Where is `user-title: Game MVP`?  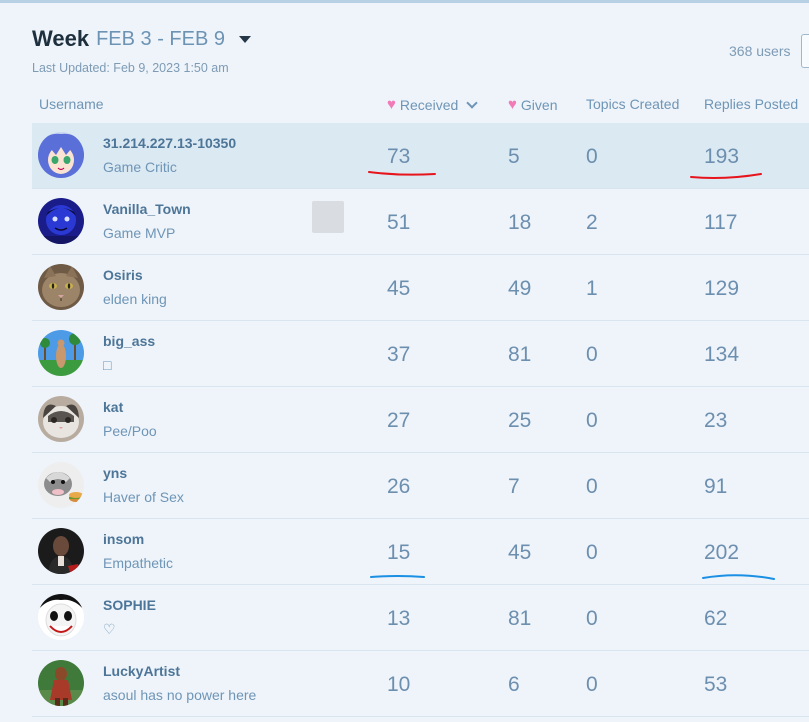 user-title: Game MVP is located at coordinates (139, 233).